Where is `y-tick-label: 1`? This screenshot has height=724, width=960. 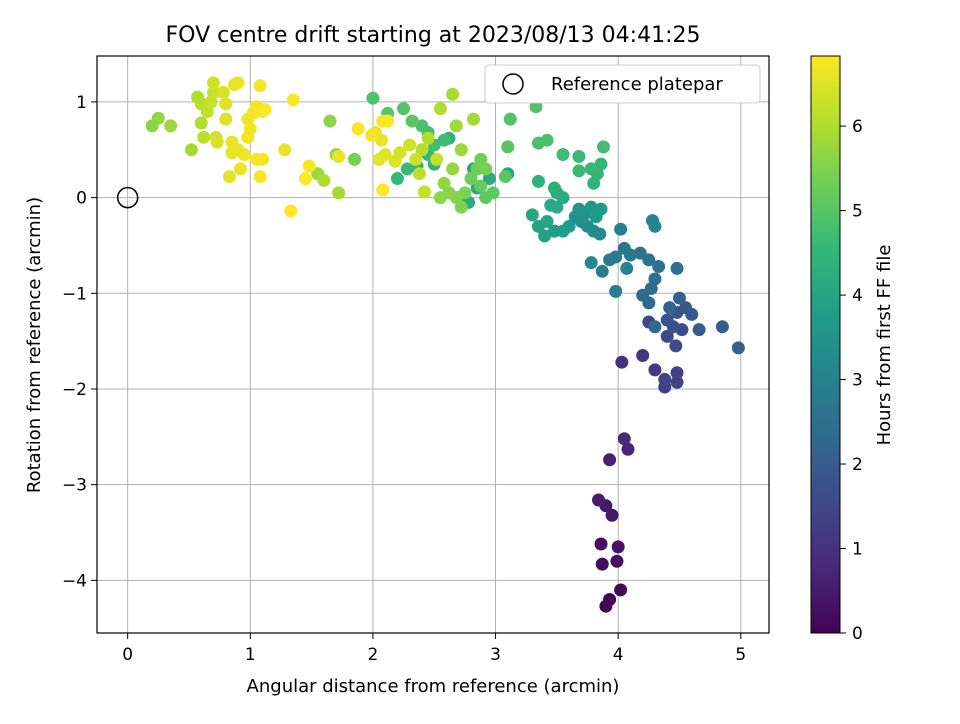
y-tick-label: 1 is located at coordinates (81, 103).